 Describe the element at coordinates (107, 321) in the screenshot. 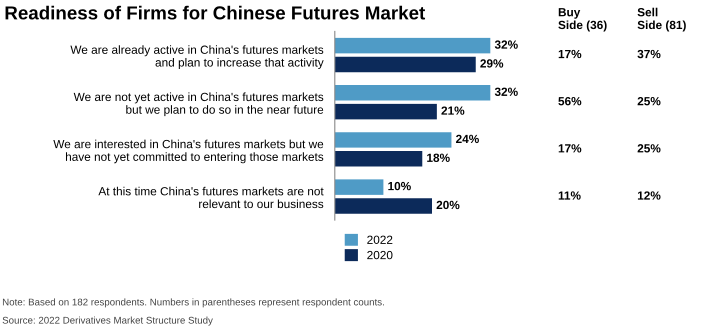

I see `source-note: Source: 2022 Derivatives Market Structure Study` at that location.